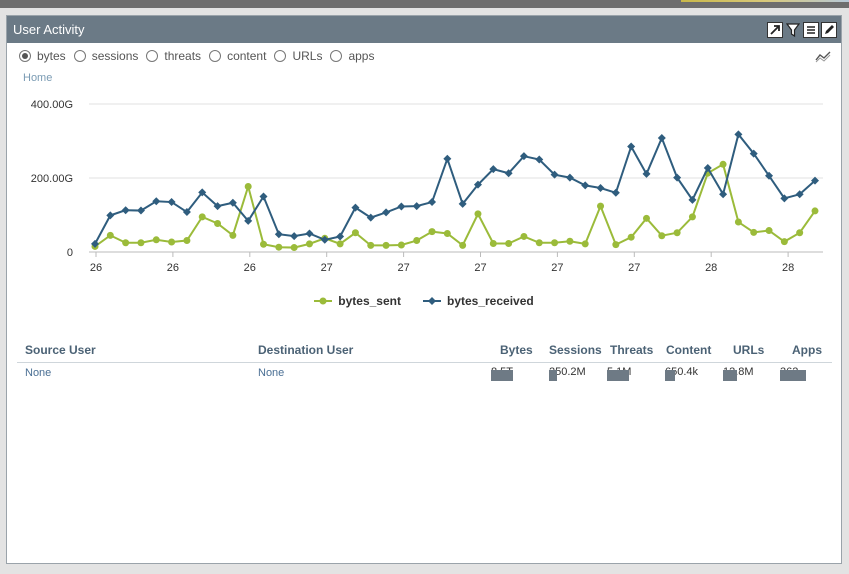  I want to click on external-link-icon, so click(775, 29).